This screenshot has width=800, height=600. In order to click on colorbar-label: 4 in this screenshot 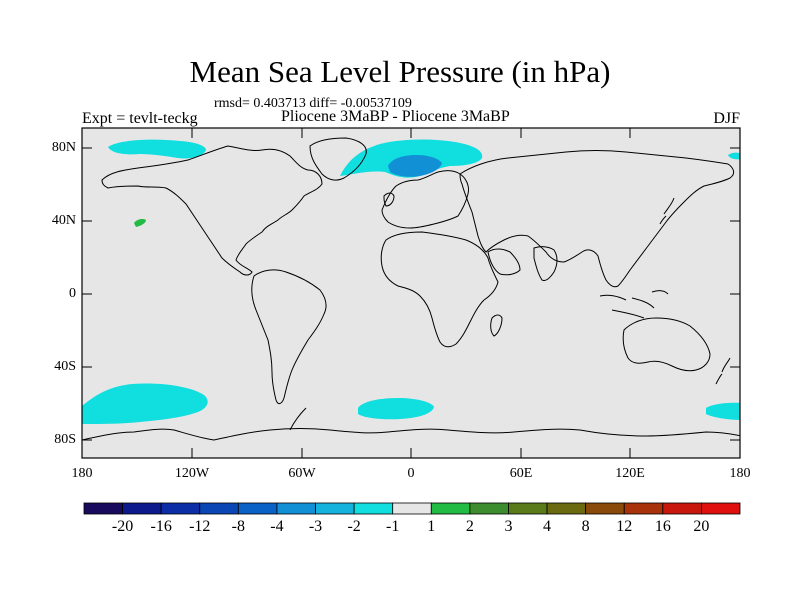, I will do `click(547, 526)`.